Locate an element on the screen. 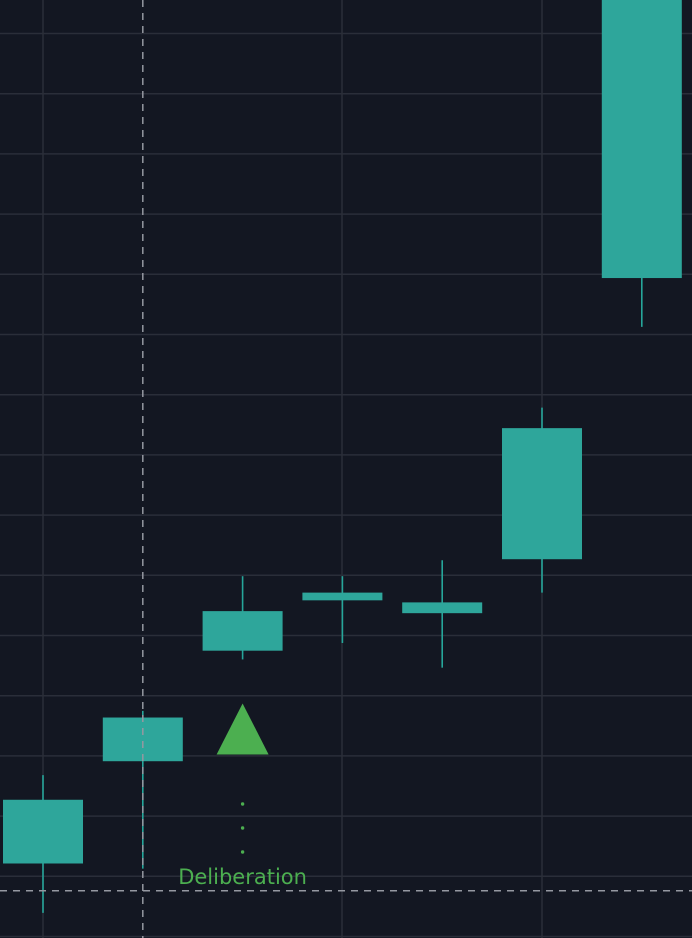 The height and width of the screenshot is (938, 692). marker: Deliberation is located at coordinates (242, 796).